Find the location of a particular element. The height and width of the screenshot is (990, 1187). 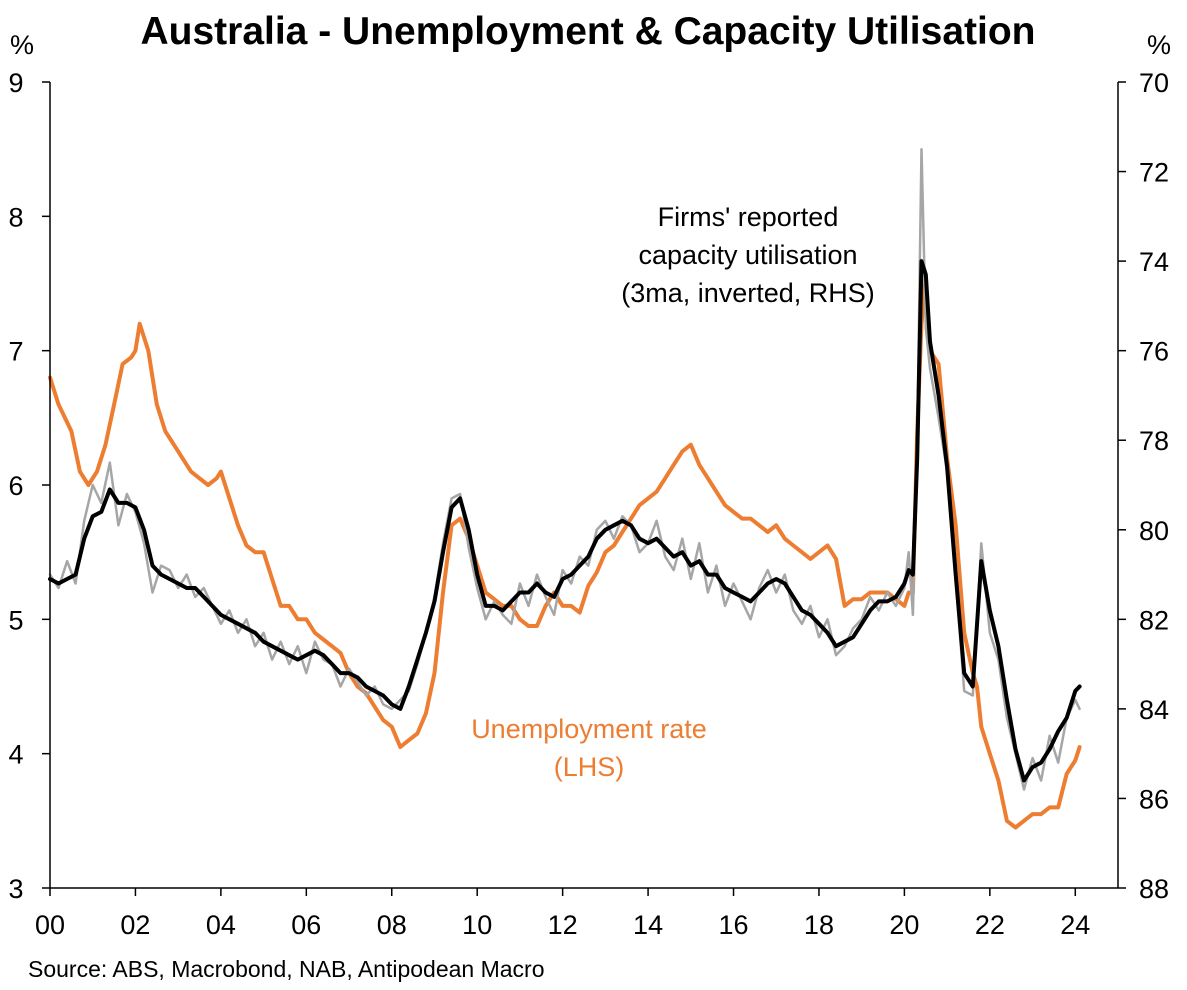

right-tick-label: 76 is located at coordinates (1154, 352).